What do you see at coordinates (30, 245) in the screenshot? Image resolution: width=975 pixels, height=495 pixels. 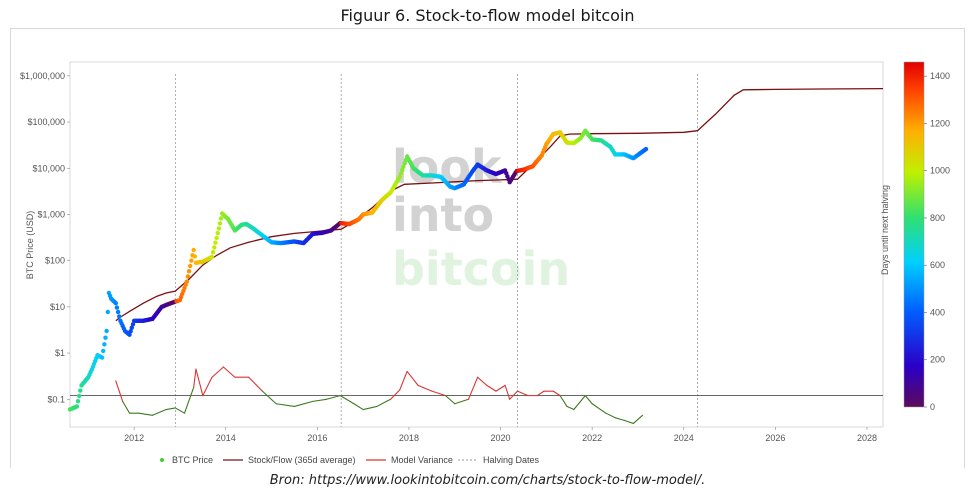 I see `y-axis-label: BTC Price (USD)` at bounding box center [30, 245].